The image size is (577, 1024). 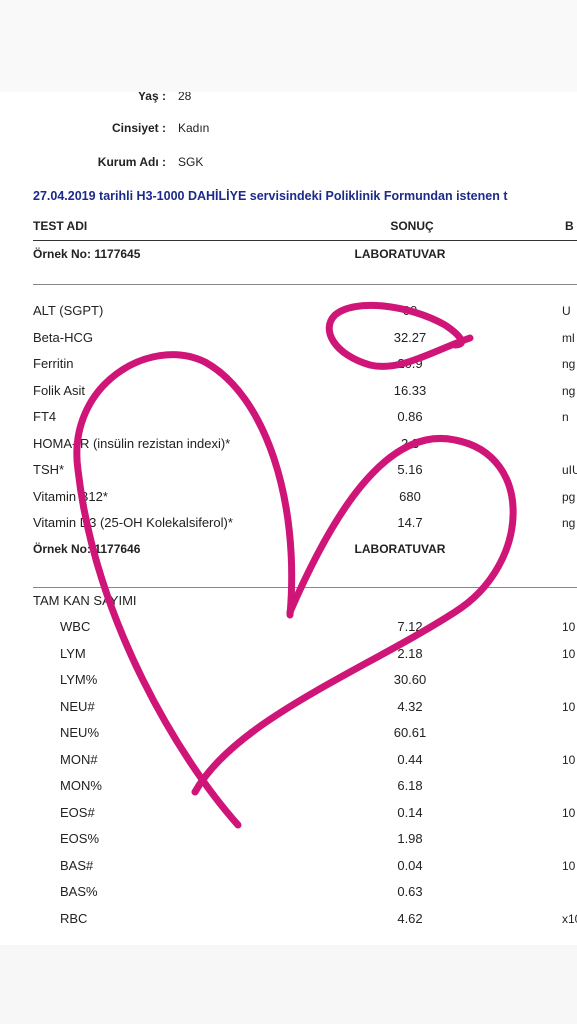 I want to click on bottom-band, so click(x=288, y=984).